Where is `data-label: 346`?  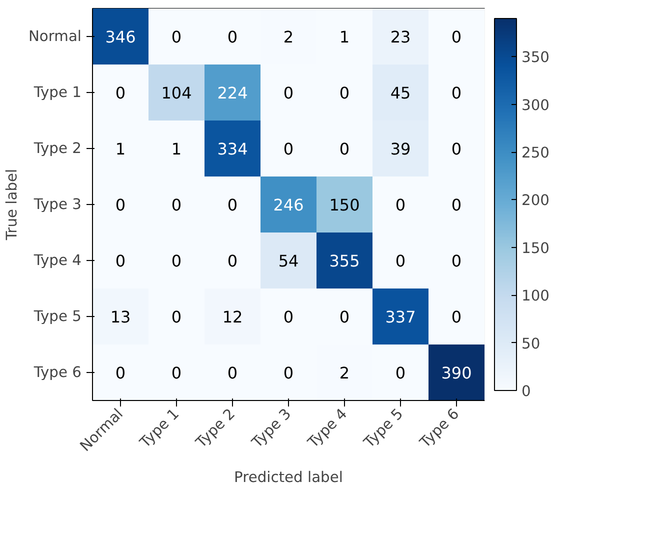
data-label: 346 is located at coordinates (120, 37).